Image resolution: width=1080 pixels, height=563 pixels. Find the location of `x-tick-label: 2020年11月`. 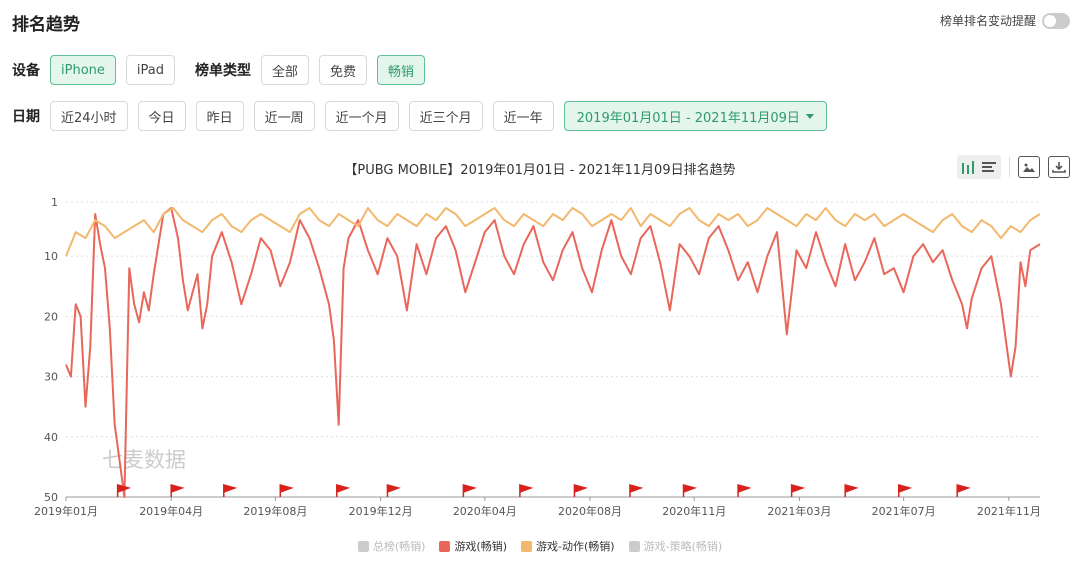

x-tick-label: 2020年11月 is located at coordinates (694, 511).